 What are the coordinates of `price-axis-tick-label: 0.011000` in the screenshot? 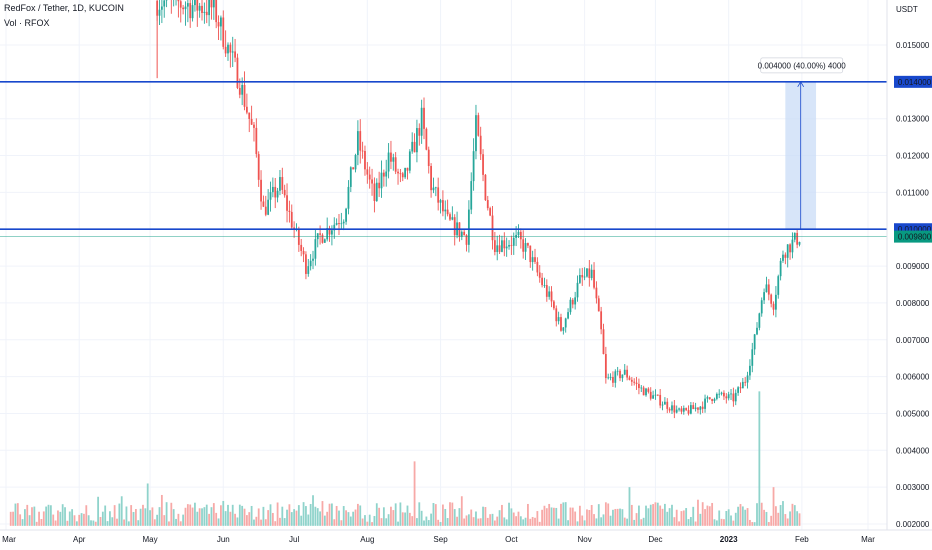 It's located at (912, 192).